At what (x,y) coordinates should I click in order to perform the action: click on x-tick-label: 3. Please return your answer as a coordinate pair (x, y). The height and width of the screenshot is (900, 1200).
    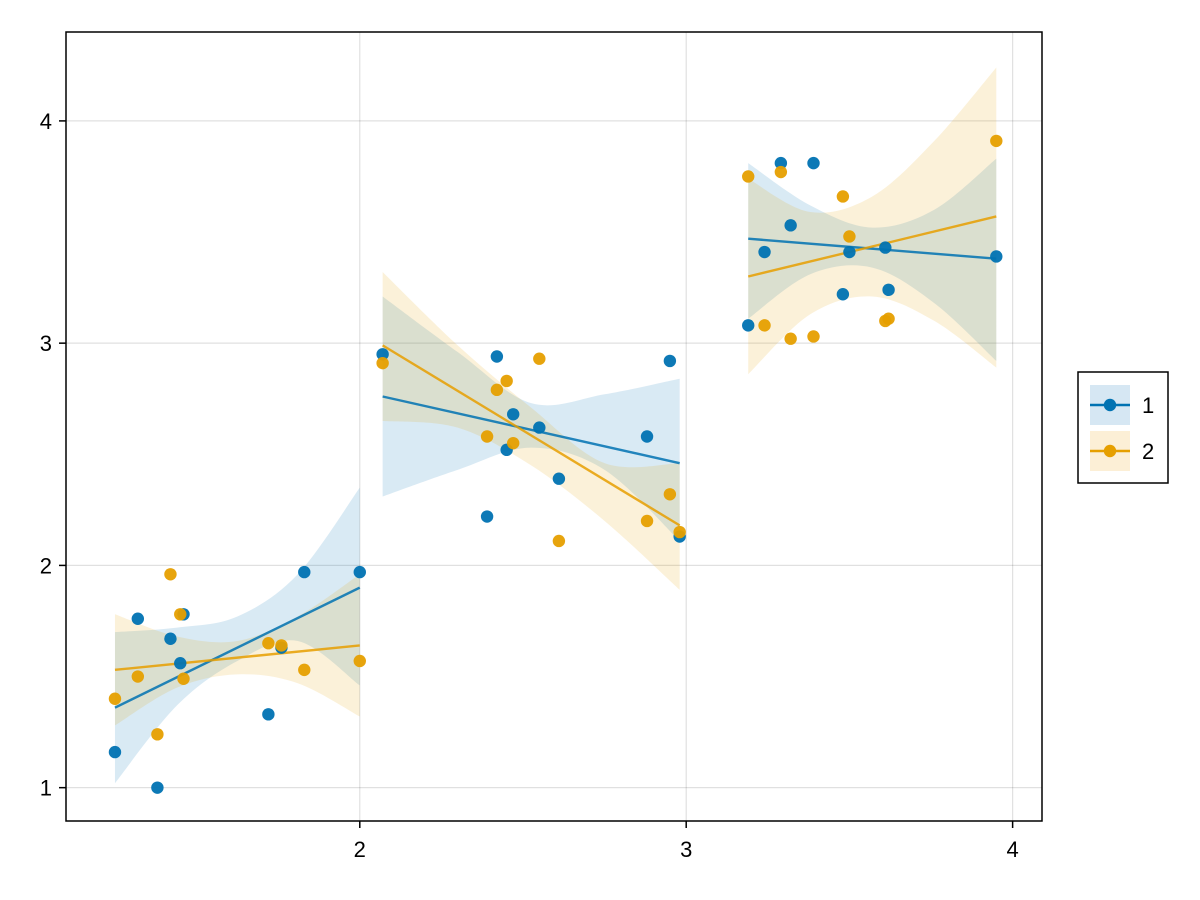
    Looking at the image, I should click on (686, 849).